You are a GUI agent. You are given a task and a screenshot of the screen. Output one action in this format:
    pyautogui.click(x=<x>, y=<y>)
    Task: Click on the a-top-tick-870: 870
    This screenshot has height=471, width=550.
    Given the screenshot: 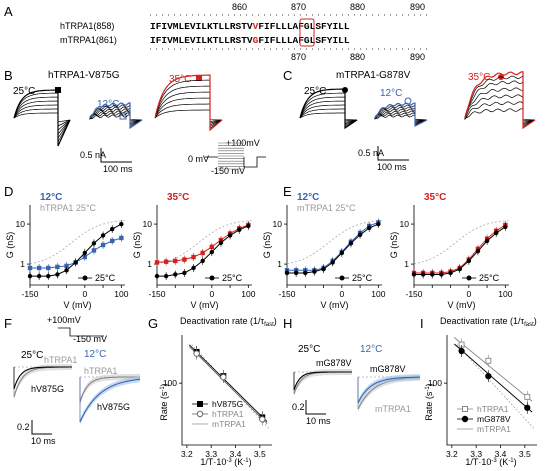 What is the action you would take?
    pyautogui.click(x=298, y=7)
    